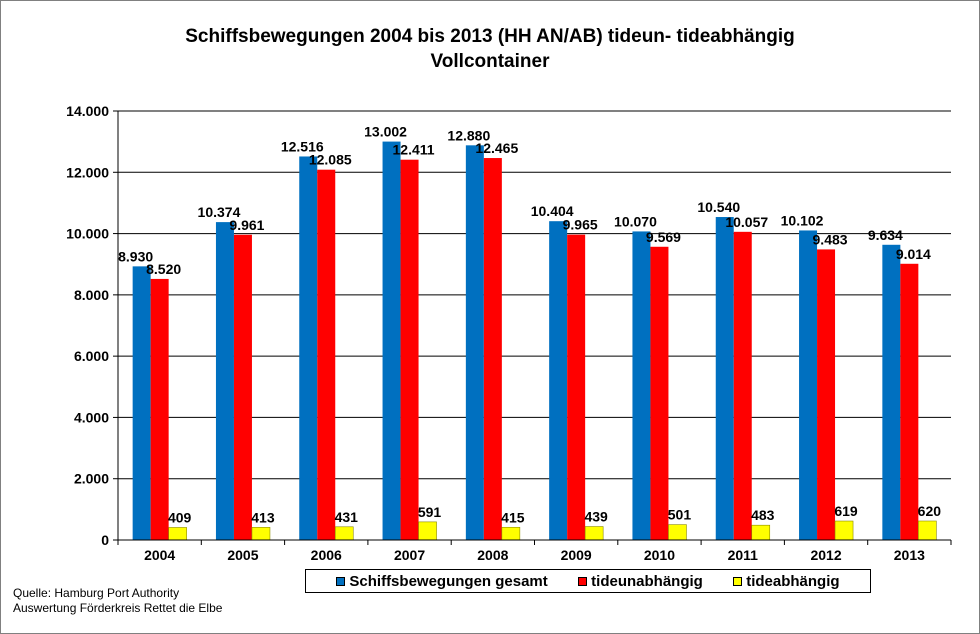 Image resolution: width=980 pixels, height=634 pixels. Describe the element at coordinates (302, 146) in the screenshot. I see `data-label: 12.516` at that location.